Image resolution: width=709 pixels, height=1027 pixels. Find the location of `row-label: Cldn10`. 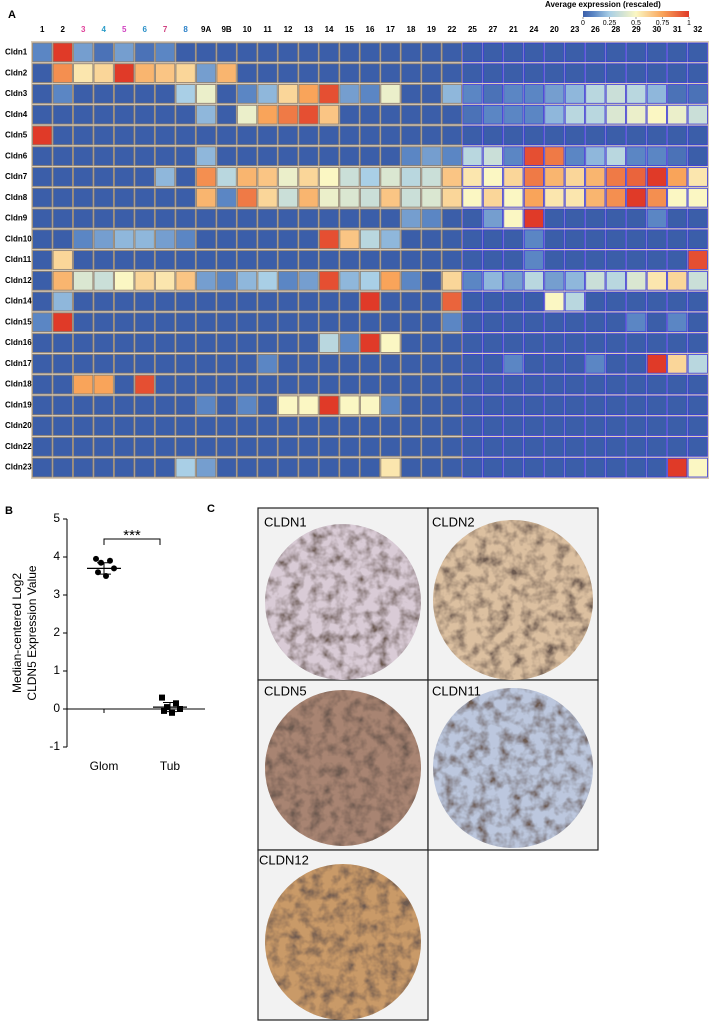

row-label: Cldn10 is located at coordinates (18, 238).